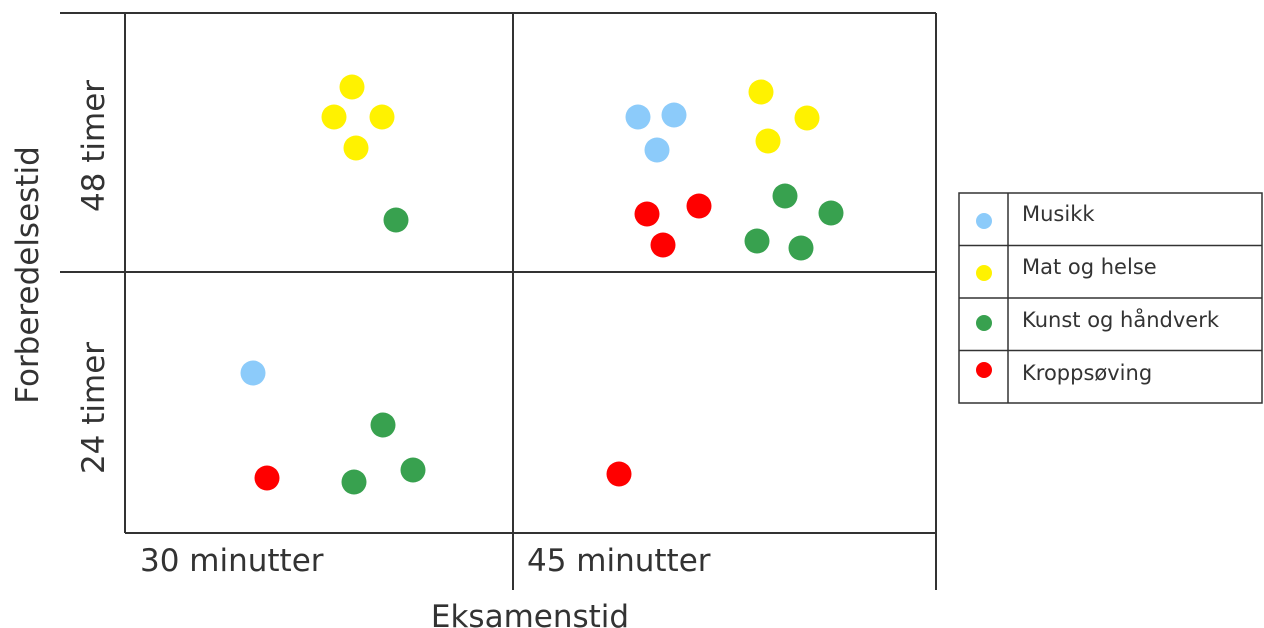  What do you see at coordinates (1121, 319) in the screenshot?
I see `legend-label-kunst-og-handverk: Kunst og håndverk` at bounding box center [1121, 319].